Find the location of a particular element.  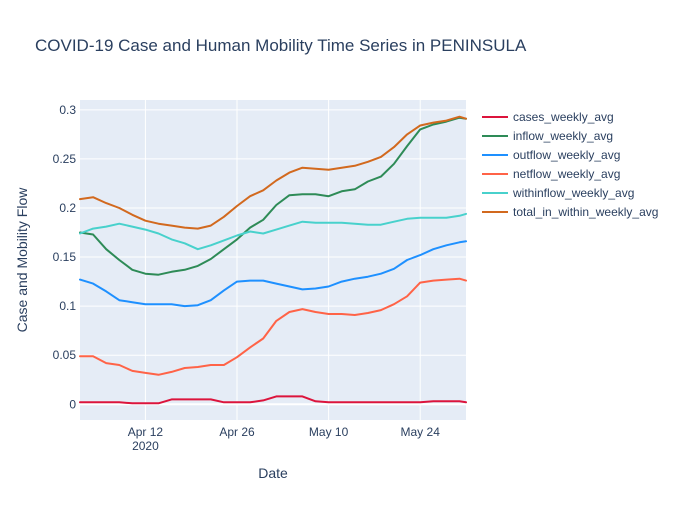

legend-label: withinflow_weekly_avg is located at coordinates (573, 193).